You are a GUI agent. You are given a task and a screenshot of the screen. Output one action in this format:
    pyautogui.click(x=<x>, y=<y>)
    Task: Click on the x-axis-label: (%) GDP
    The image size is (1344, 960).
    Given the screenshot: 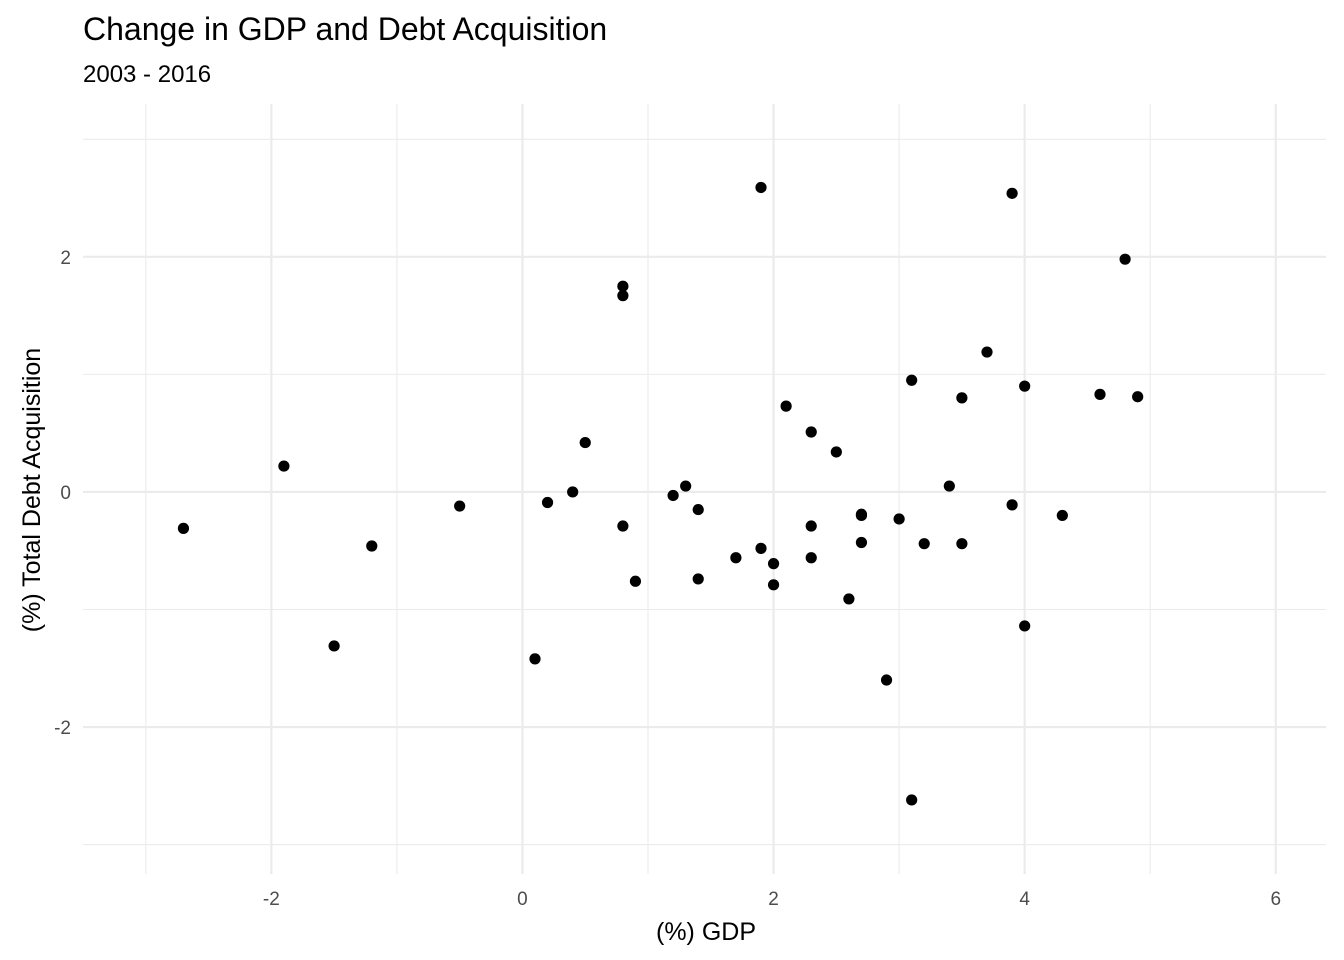 What is the action you would take?
    pyautogui.click(x=706, y=932)
    